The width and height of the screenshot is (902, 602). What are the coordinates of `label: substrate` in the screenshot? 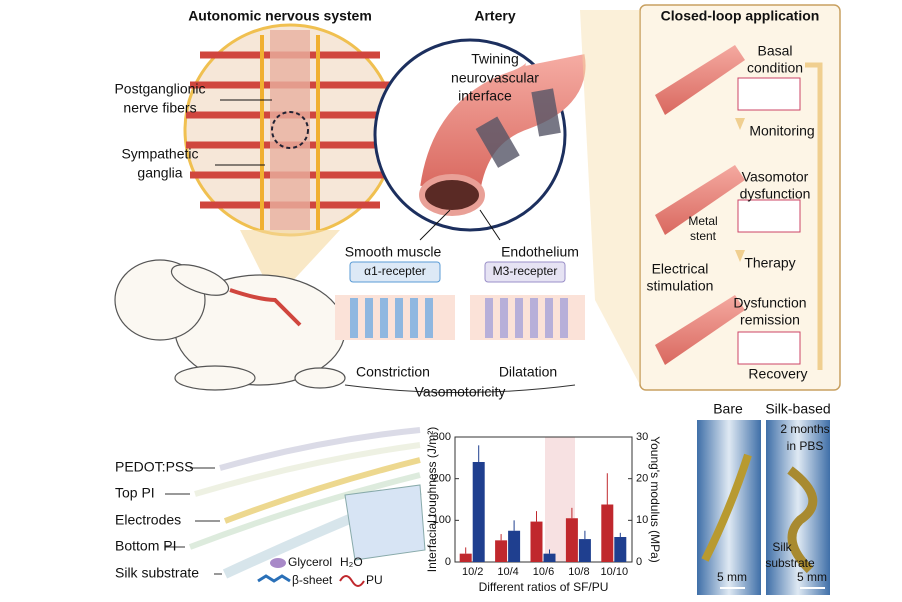 It's located at (790, 563).